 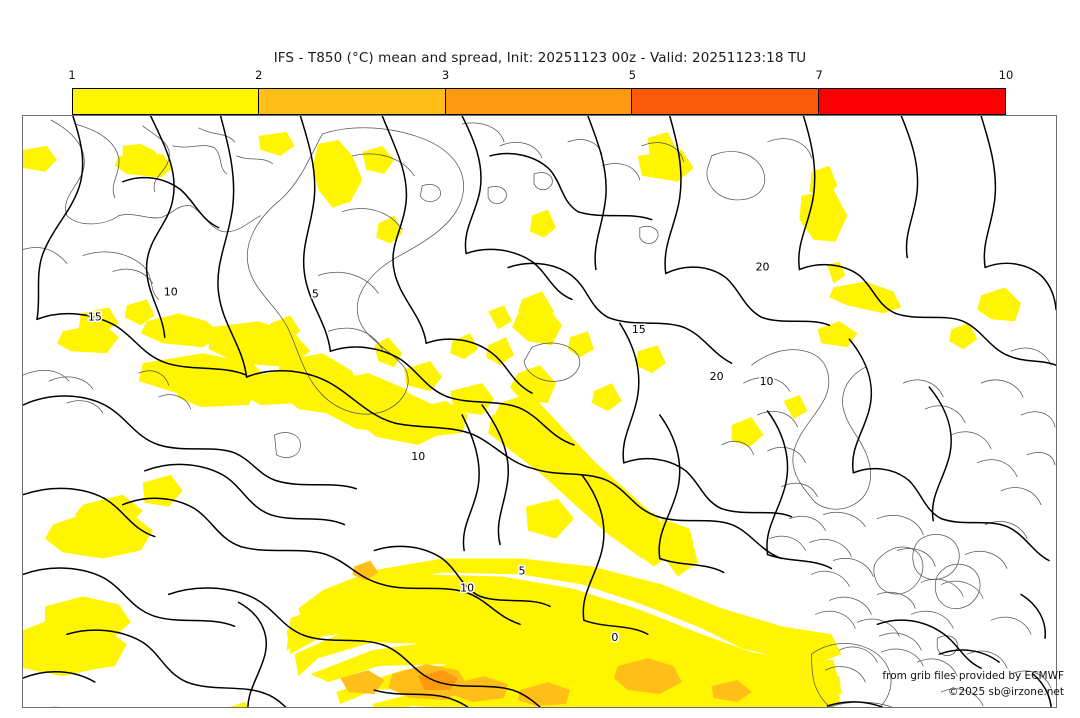 I want to click on spread-colorbar, so click(x=539, y=101).